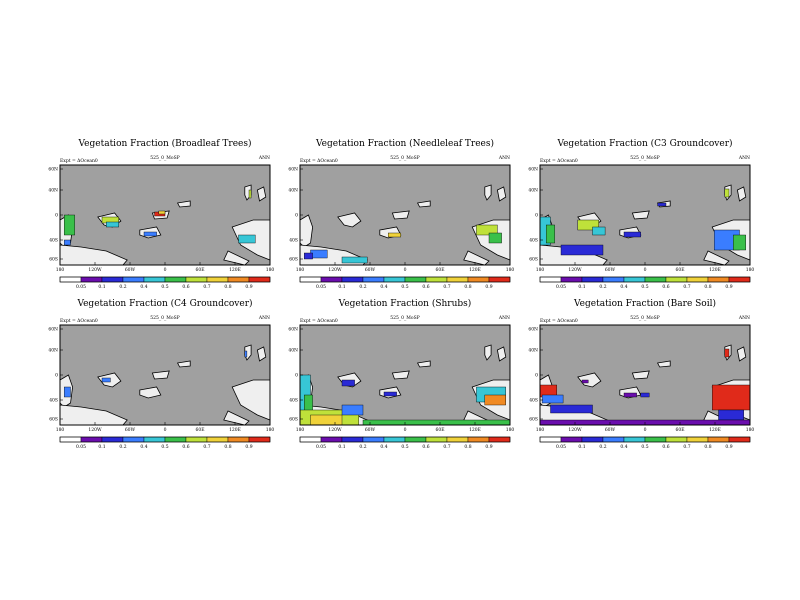 This screenshot has width=800, height=600. Describe the element at coordinates (405, 430) in the screenshot. I see `lon-tick-label: 0` at that location.